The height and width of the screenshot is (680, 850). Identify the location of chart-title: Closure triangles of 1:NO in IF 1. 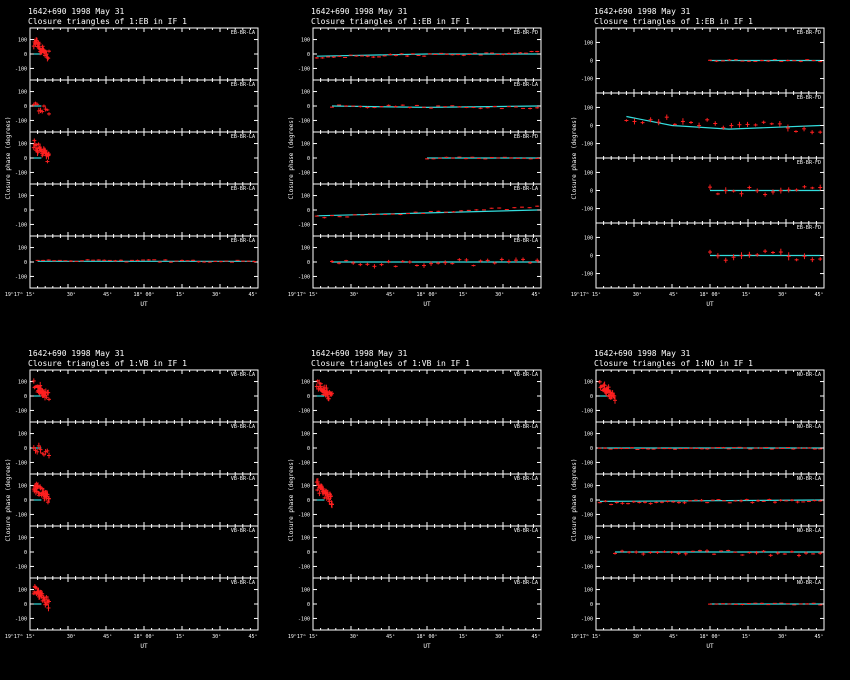
(673, 363).